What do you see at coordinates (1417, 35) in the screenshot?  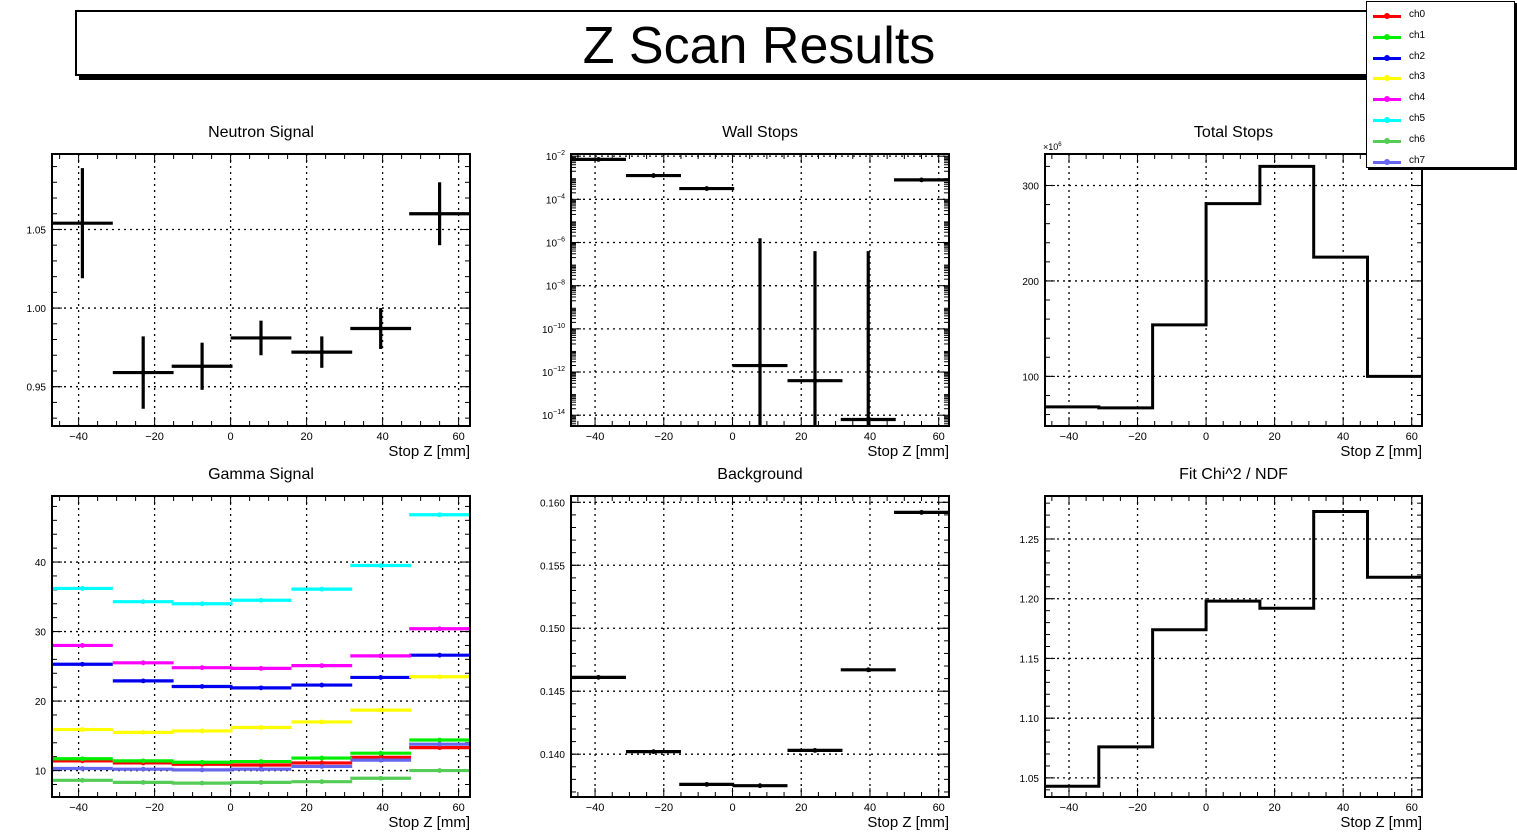 I see `legend-label: ch1` at bounding box center [1417, 35].